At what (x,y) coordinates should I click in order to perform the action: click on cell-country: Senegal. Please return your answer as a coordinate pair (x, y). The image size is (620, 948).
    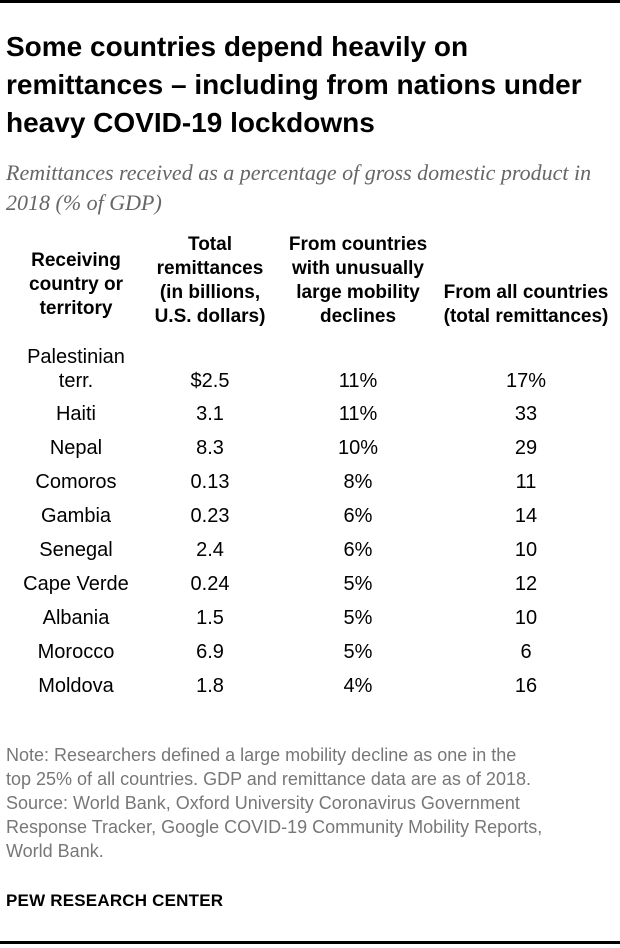
    Looking at the image, I should click on (76, 550).